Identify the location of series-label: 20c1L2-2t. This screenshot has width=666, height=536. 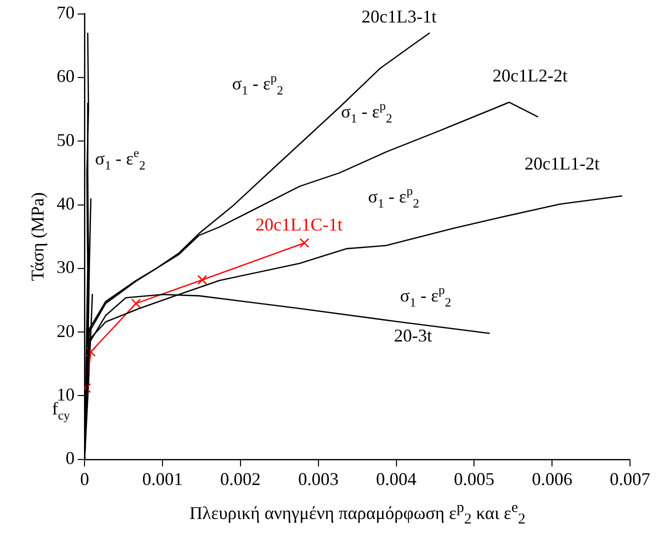
(530, 76).